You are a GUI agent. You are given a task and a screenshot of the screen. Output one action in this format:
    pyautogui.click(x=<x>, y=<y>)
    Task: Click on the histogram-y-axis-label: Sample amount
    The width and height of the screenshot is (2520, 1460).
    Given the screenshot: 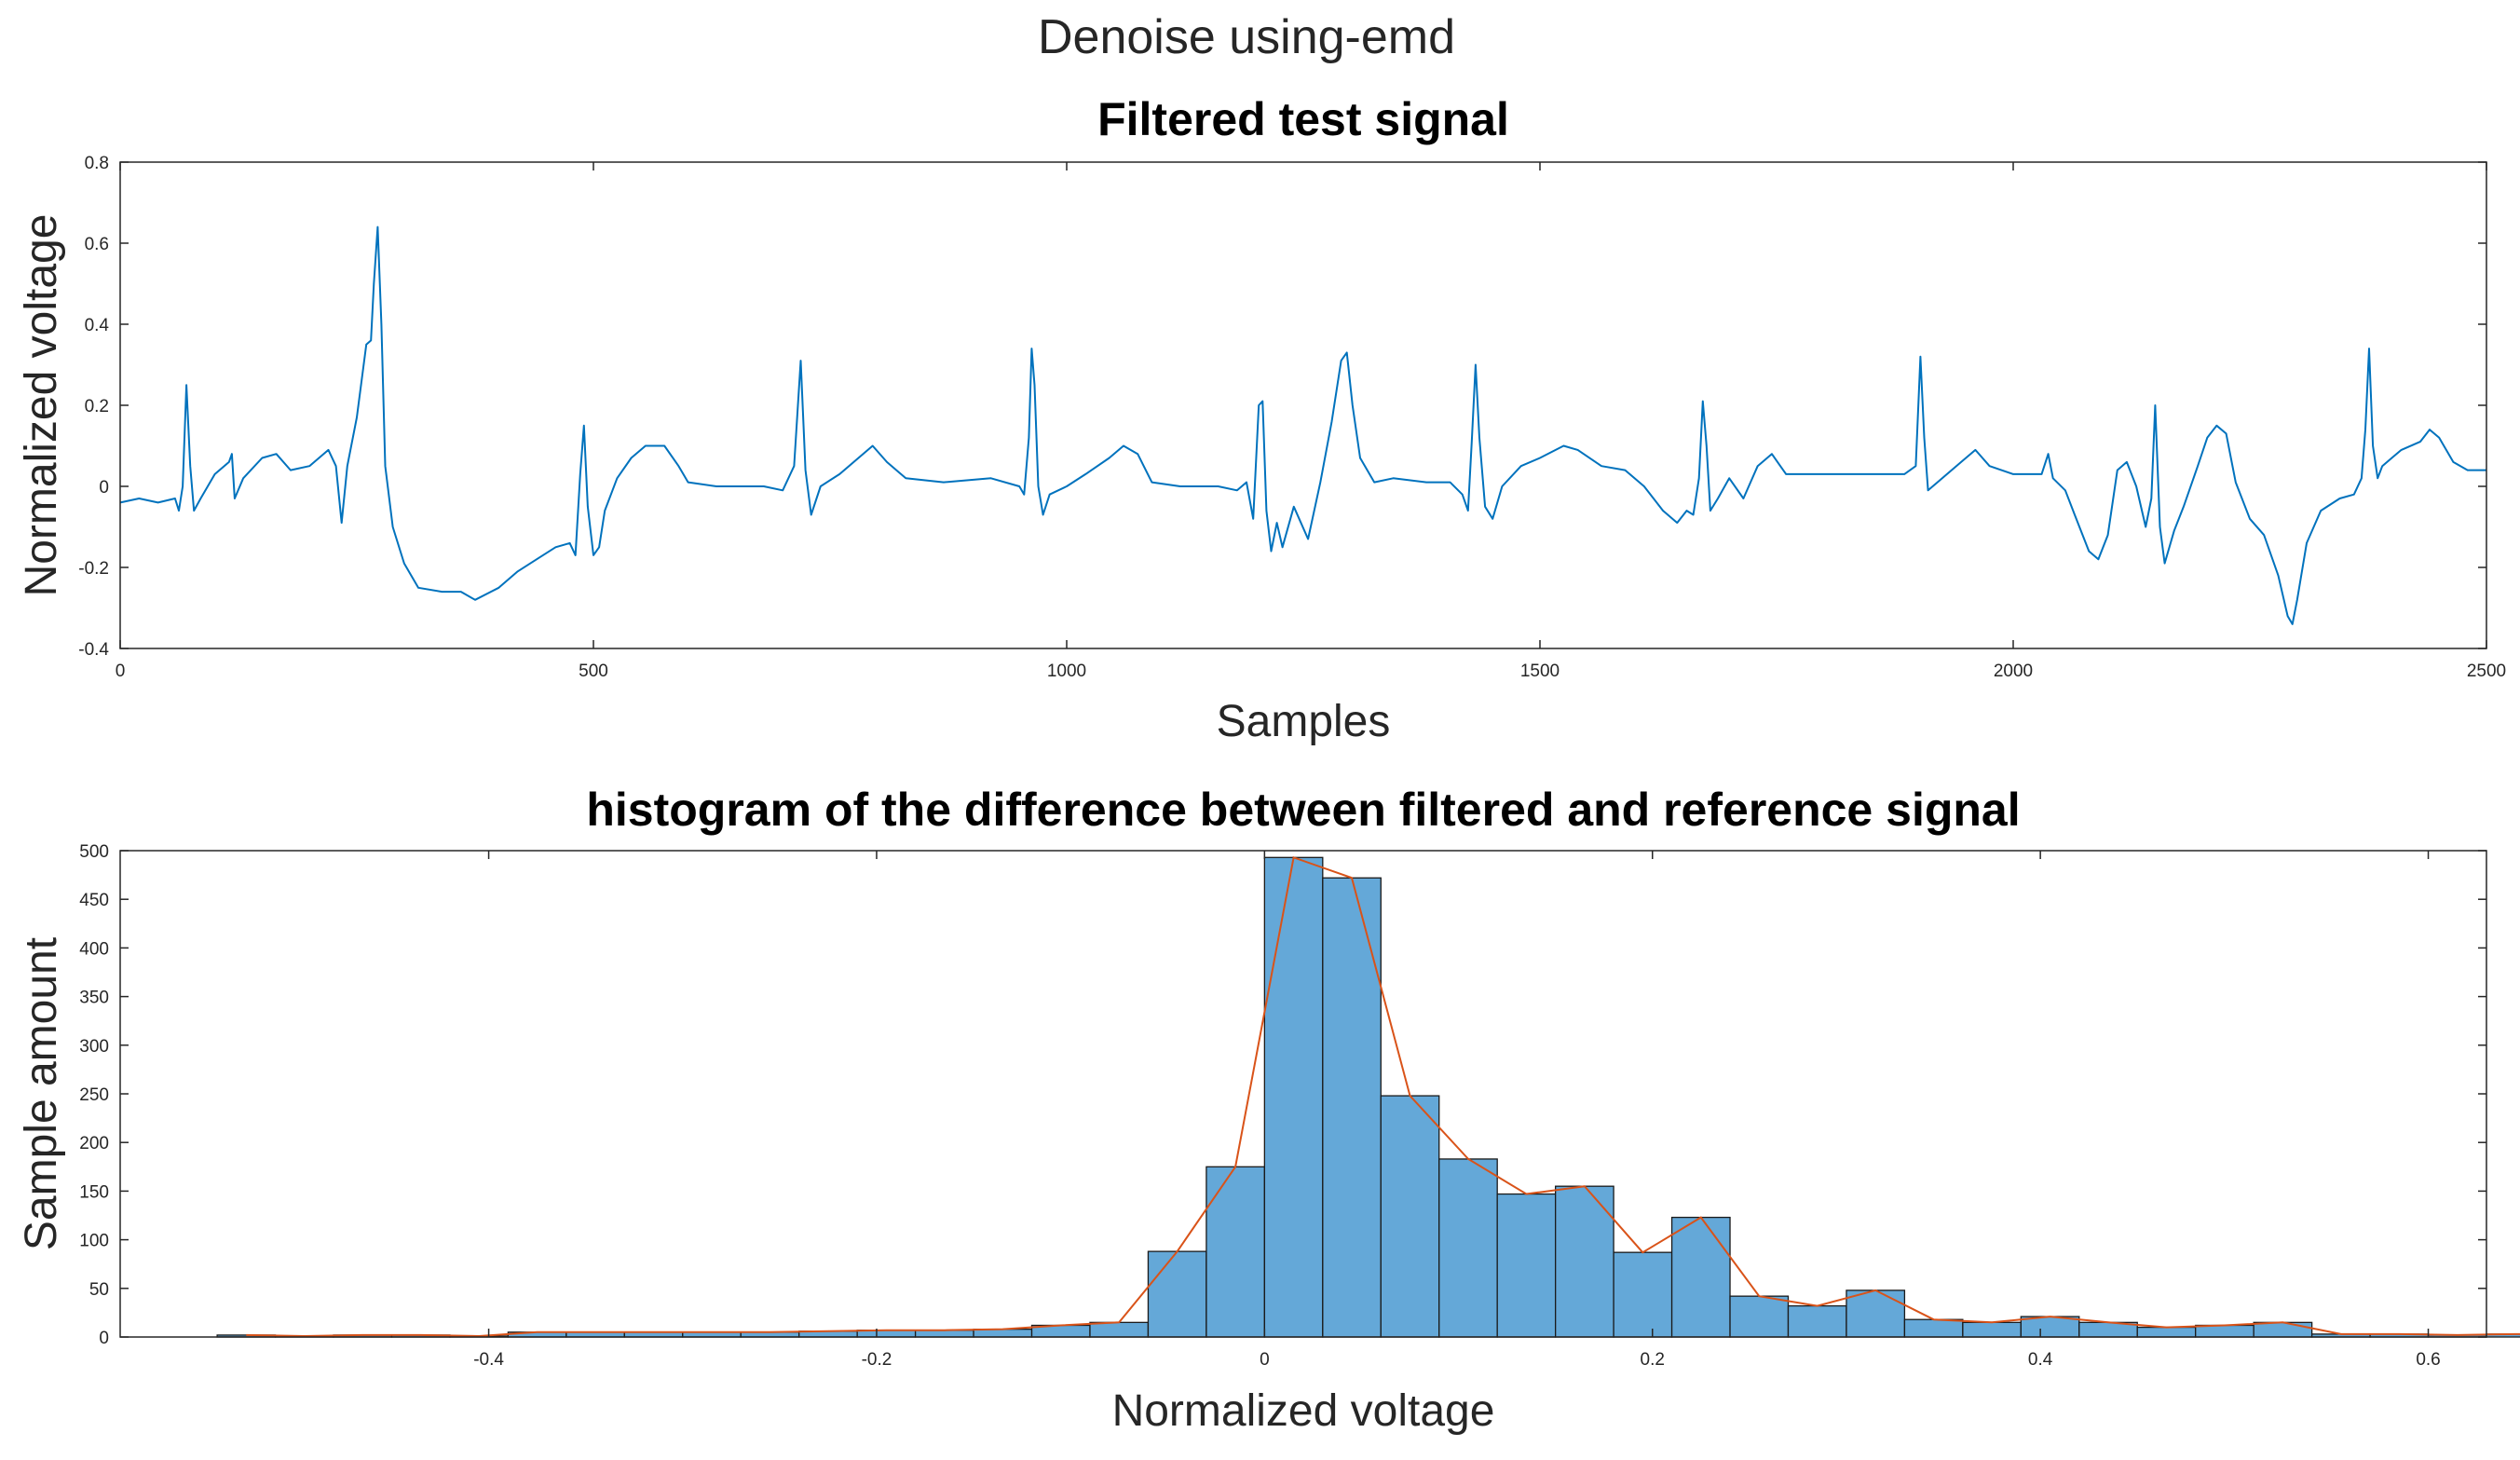 What is the action you would take?
    pyautogui.click(x=41, y=1093)
    